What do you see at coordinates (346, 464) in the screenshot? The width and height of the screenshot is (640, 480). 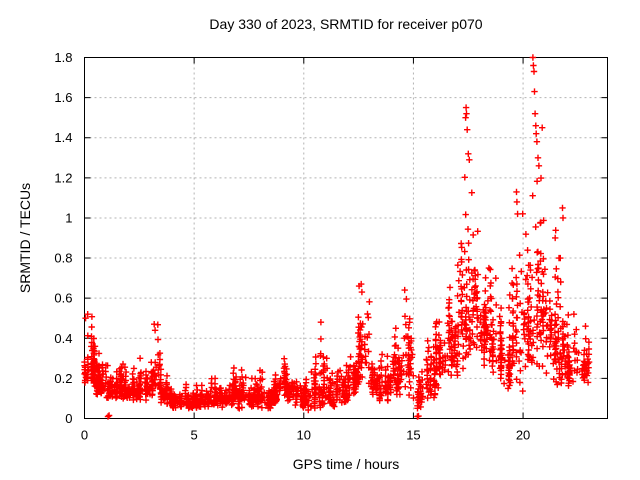 I see `x-axis-label: GPS time / hours` at bounding box center [346, 464].